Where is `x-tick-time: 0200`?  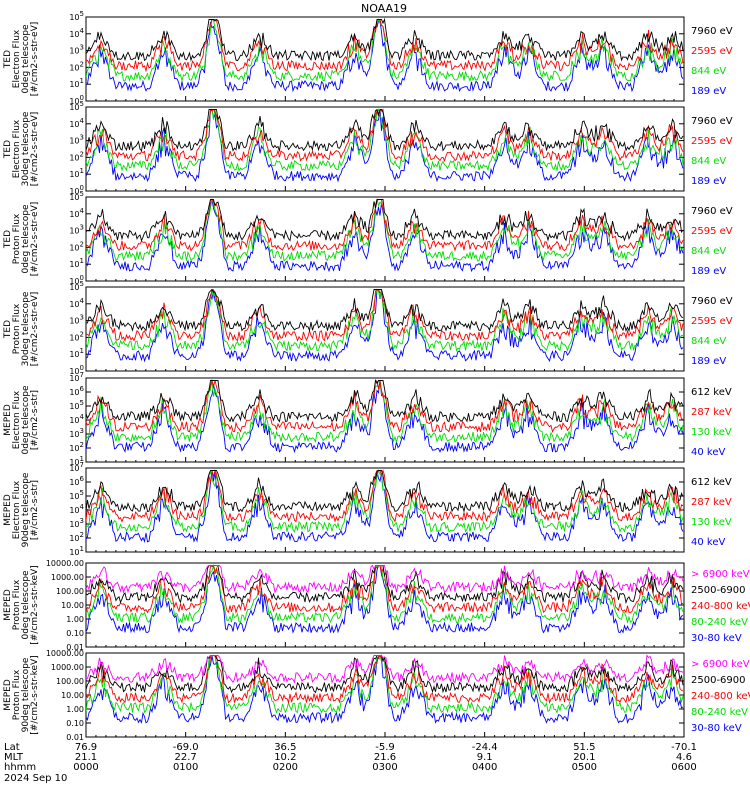
x-tick-time: 0200 is located at coordinates (285, 767).